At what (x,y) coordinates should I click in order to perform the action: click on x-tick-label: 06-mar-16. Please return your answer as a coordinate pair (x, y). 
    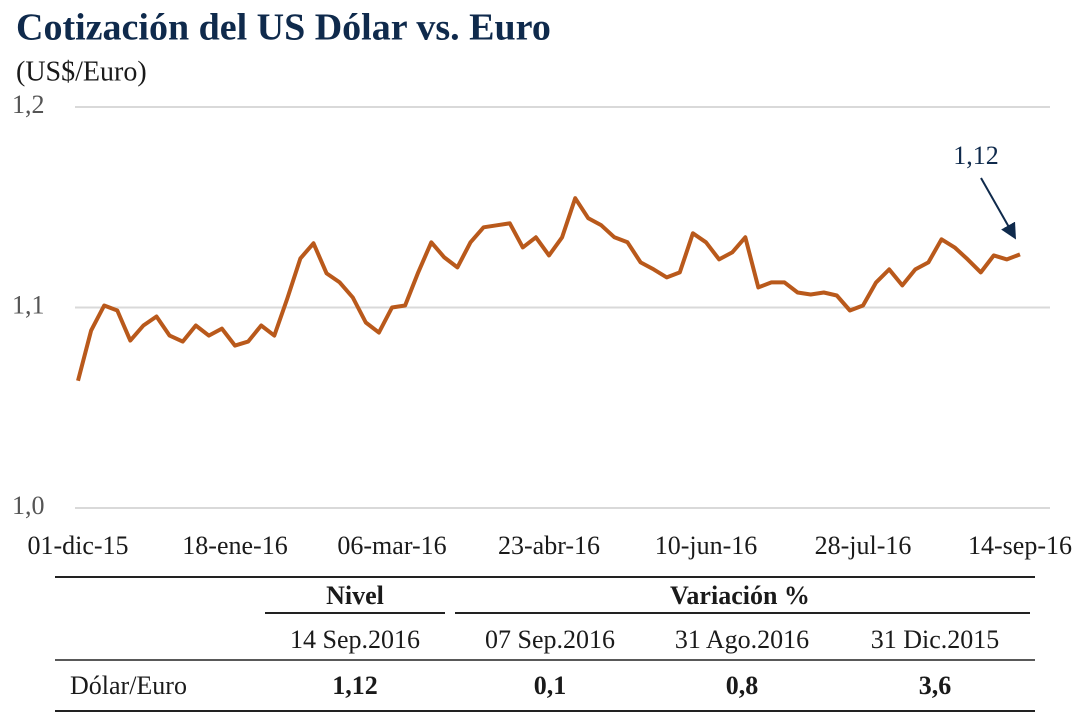
    Looking at the image, I should click on (391, 545).